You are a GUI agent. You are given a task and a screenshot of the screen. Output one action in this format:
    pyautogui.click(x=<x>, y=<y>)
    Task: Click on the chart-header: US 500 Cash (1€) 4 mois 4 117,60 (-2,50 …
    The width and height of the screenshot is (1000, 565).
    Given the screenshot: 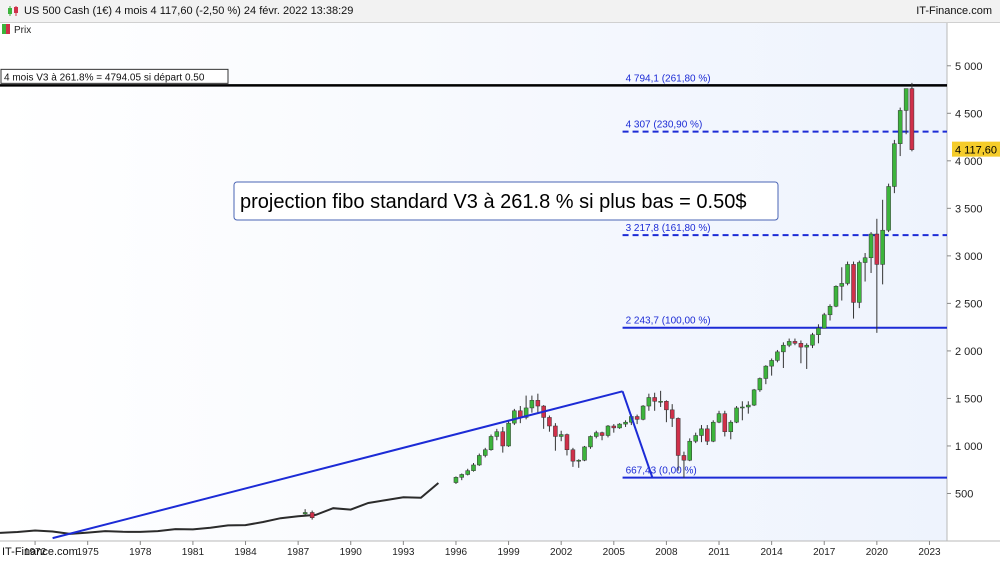 What is the action you would take?
    pyautogui.click(x=500, y=11)
    